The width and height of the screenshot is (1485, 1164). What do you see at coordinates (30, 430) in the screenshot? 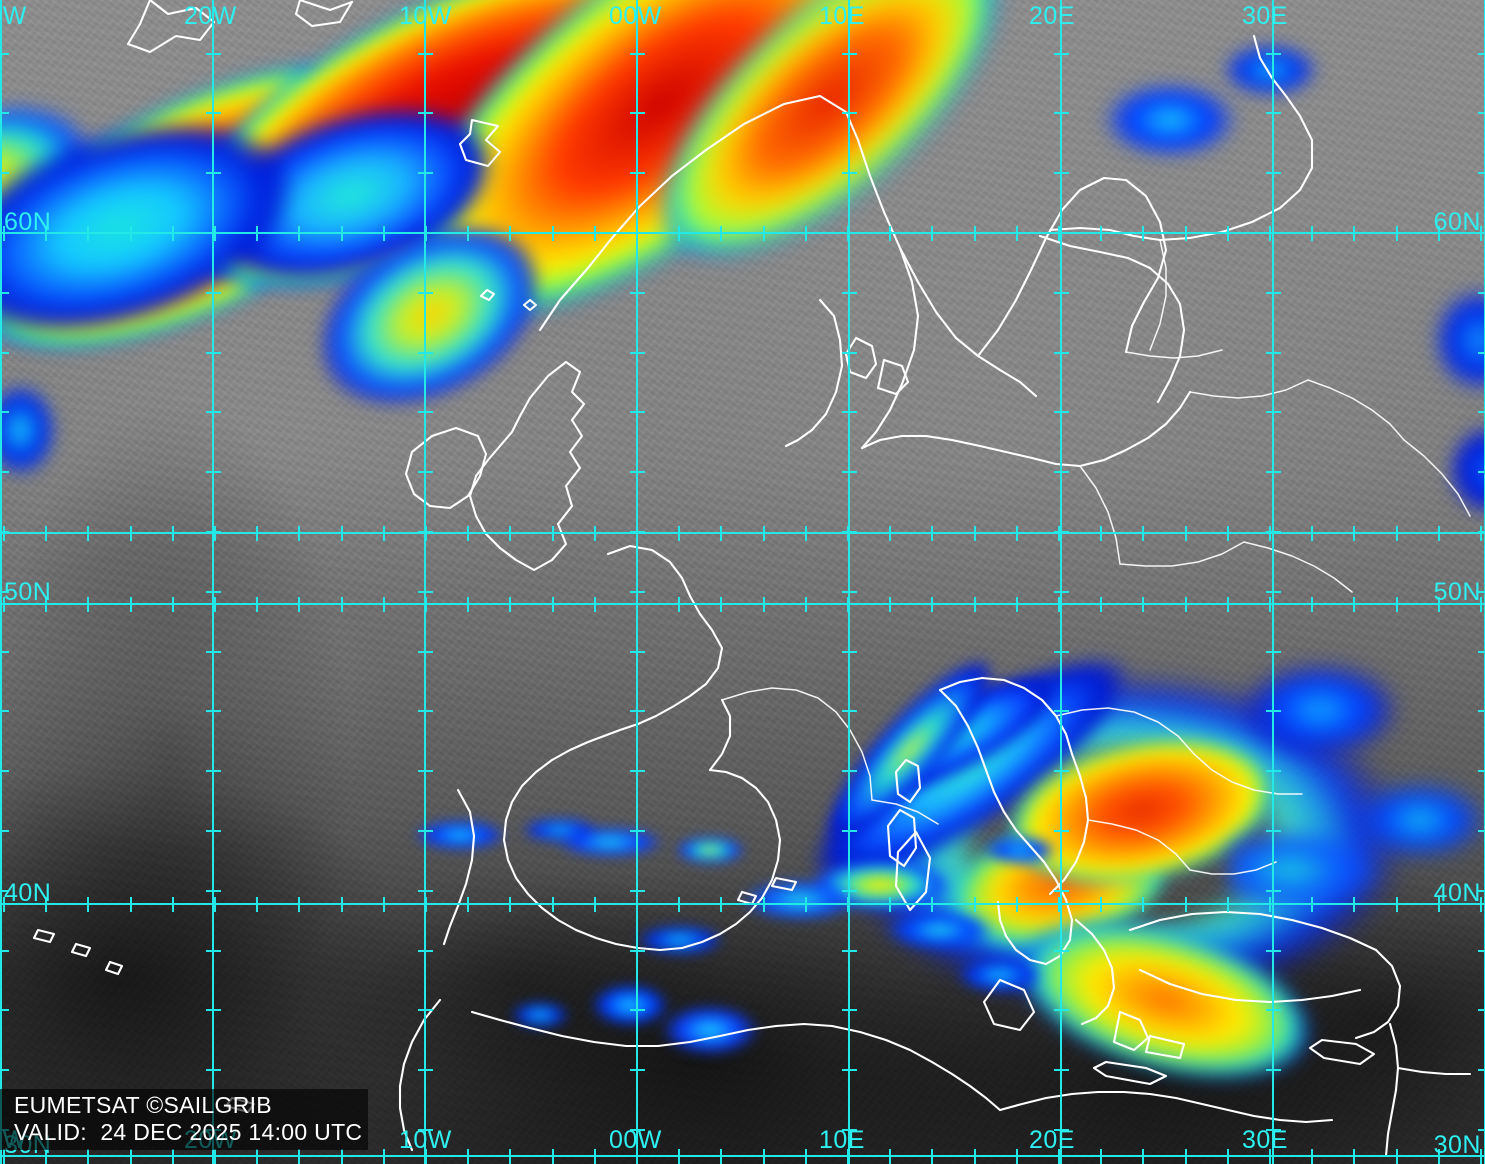
I see `cloud-west-edge-cells` at bounding box center [30, 430].